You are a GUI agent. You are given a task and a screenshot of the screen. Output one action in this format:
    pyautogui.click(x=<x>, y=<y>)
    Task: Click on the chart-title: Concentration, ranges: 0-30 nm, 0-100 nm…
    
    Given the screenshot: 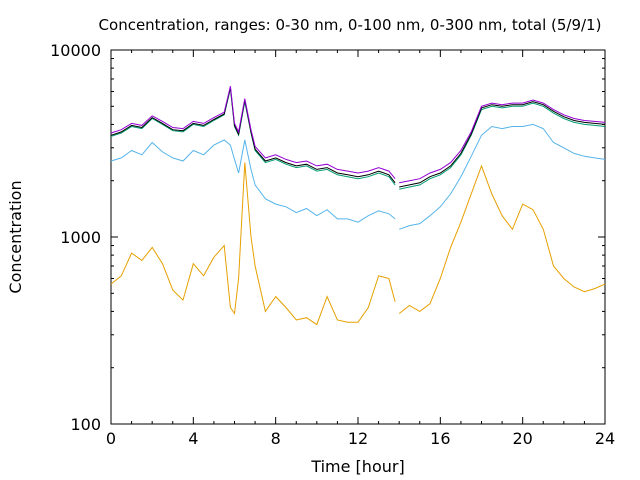 What is the action you would take?
    pyautogui.click(x=350, y=25)
    